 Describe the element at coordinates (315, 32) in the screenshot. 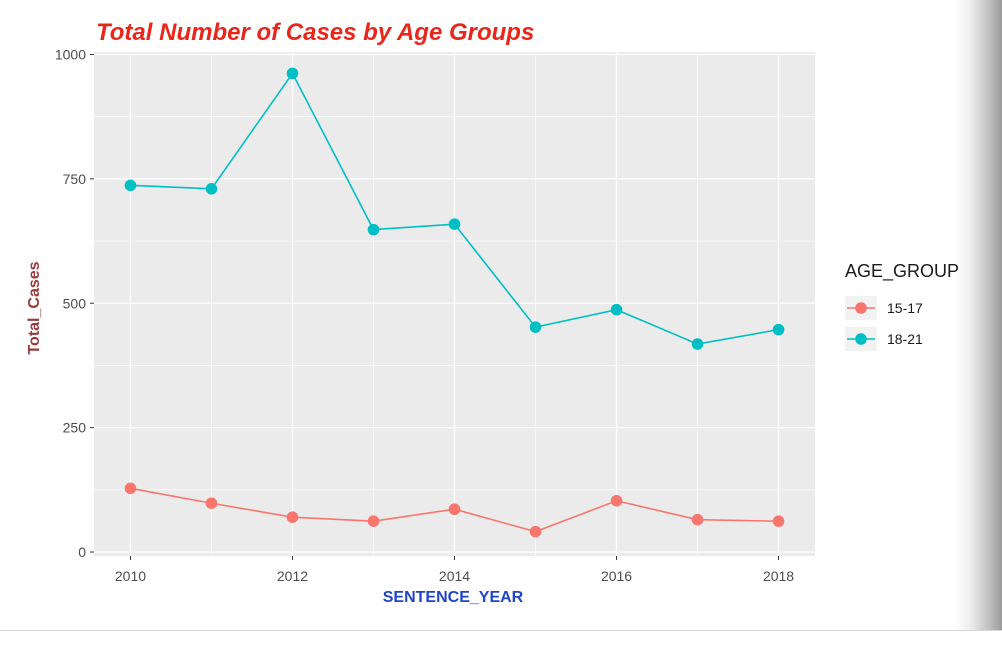

I see `chart-title: Total Number of Cases by Age Groups` at that location.